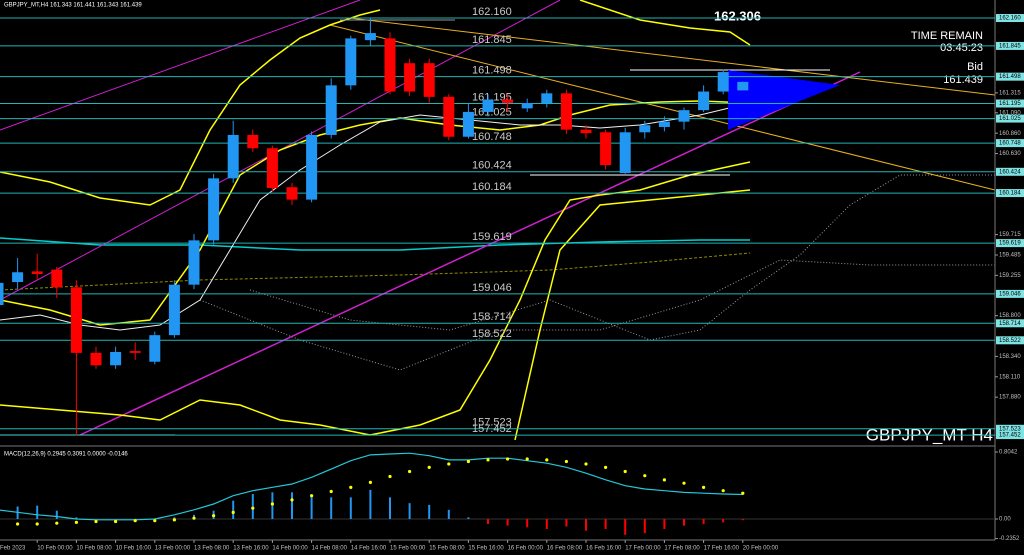 The width and height of the screenshot is (1024, 555). What do you see at coordinates (330, 549) in the screenshot?
I see `x-tick-label: 14 Feb 08:00` at bounding box center [330, 549].